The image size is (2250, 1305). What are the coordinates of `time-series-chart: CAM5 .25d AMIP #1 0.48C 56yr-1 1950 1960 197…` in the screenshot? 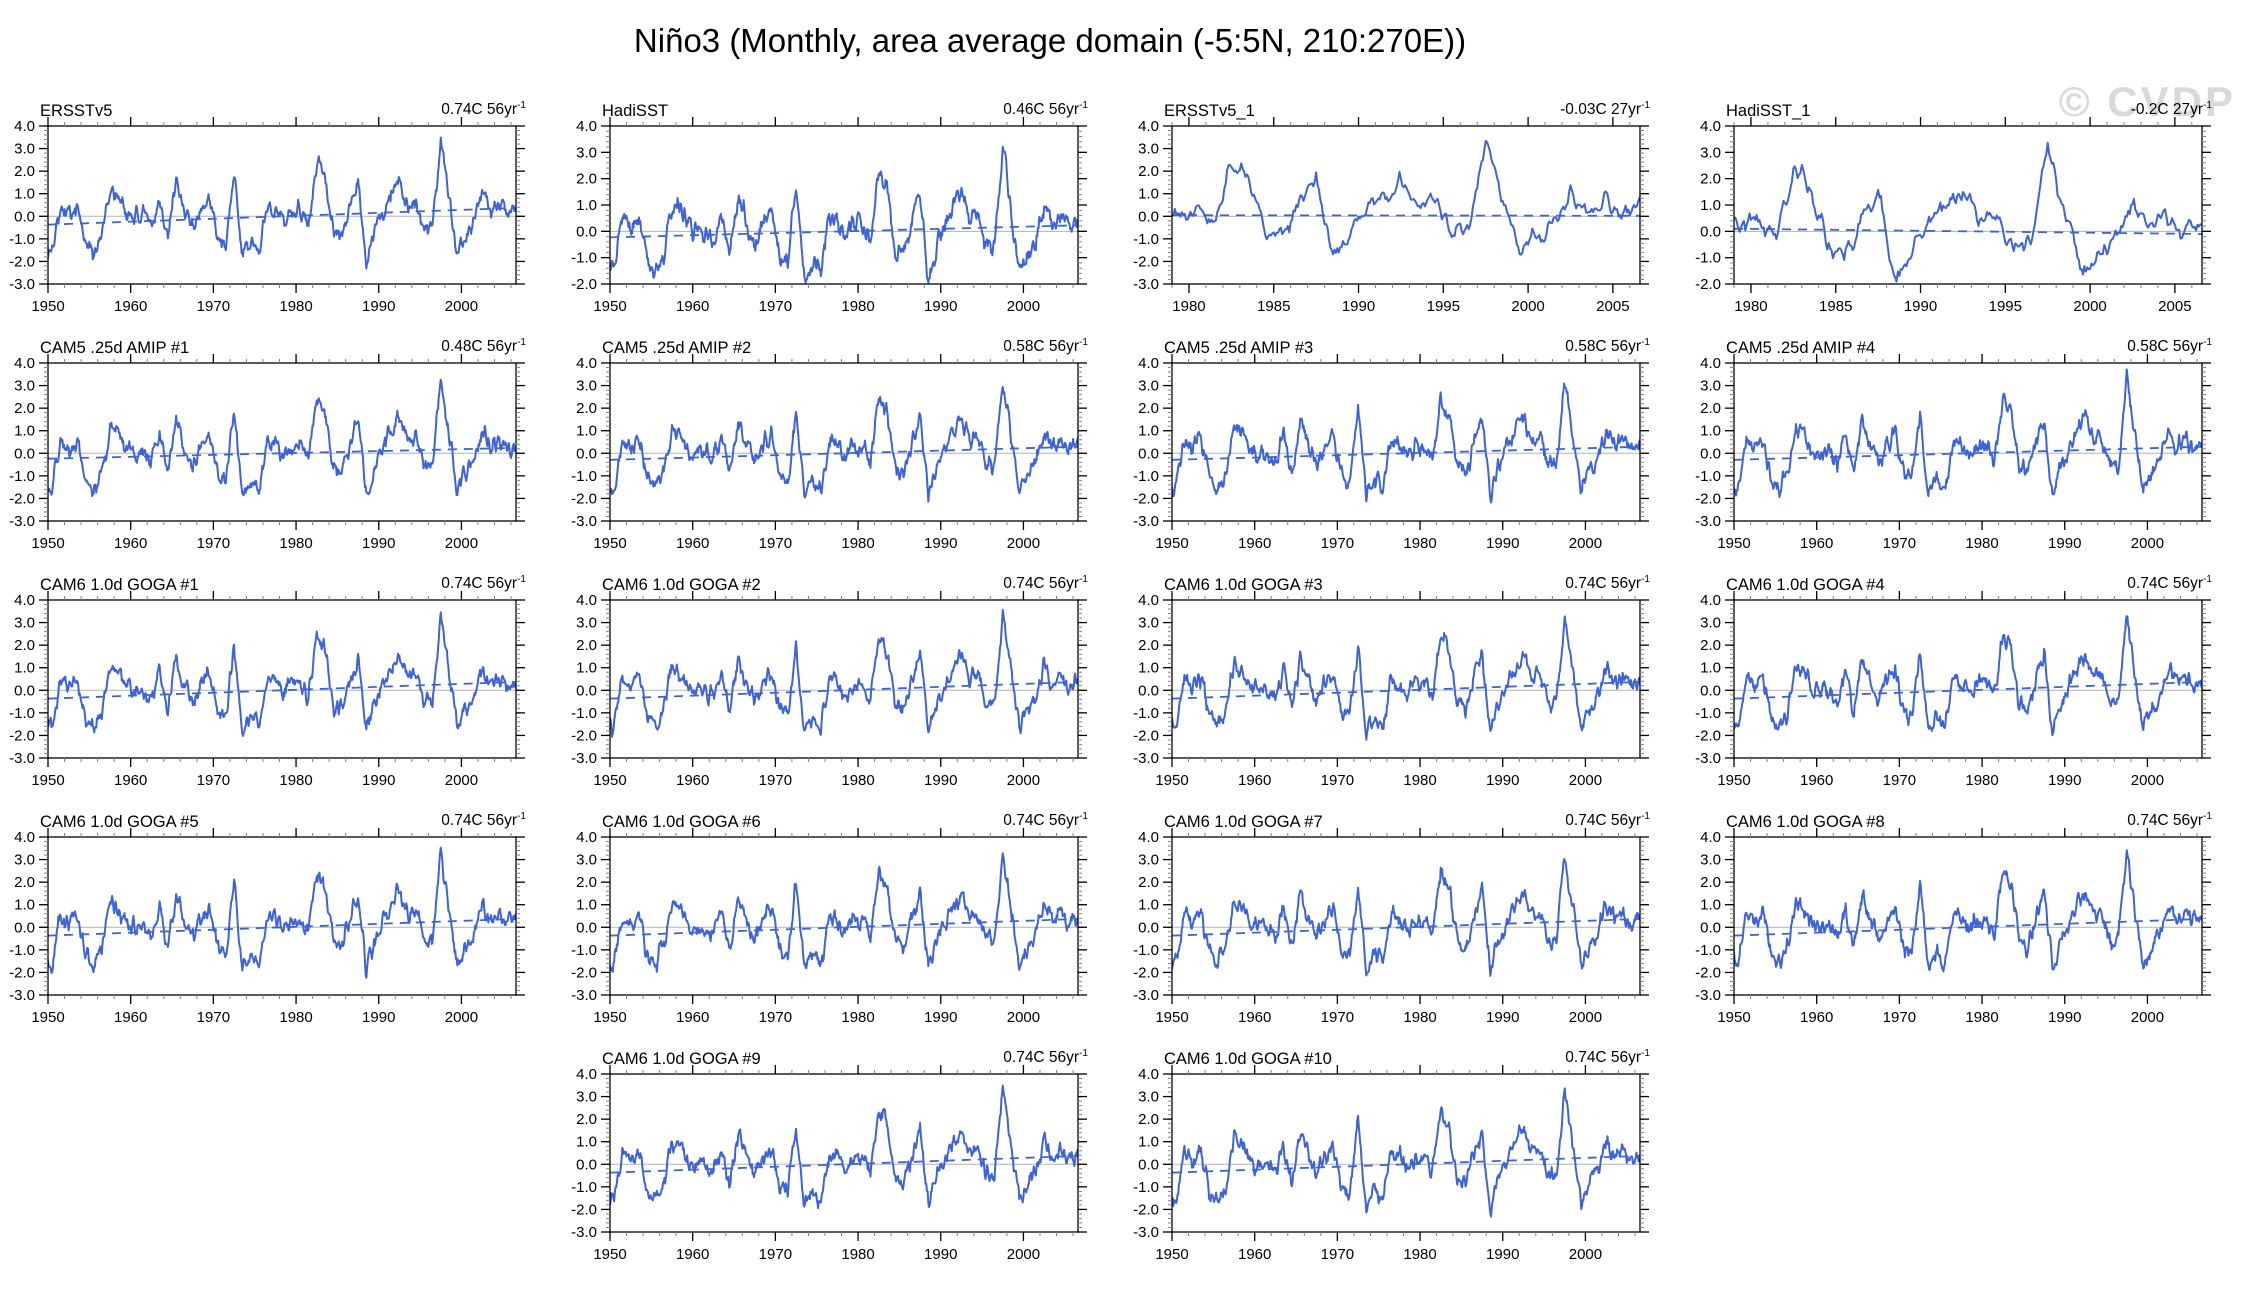 It's located at (267, 444).